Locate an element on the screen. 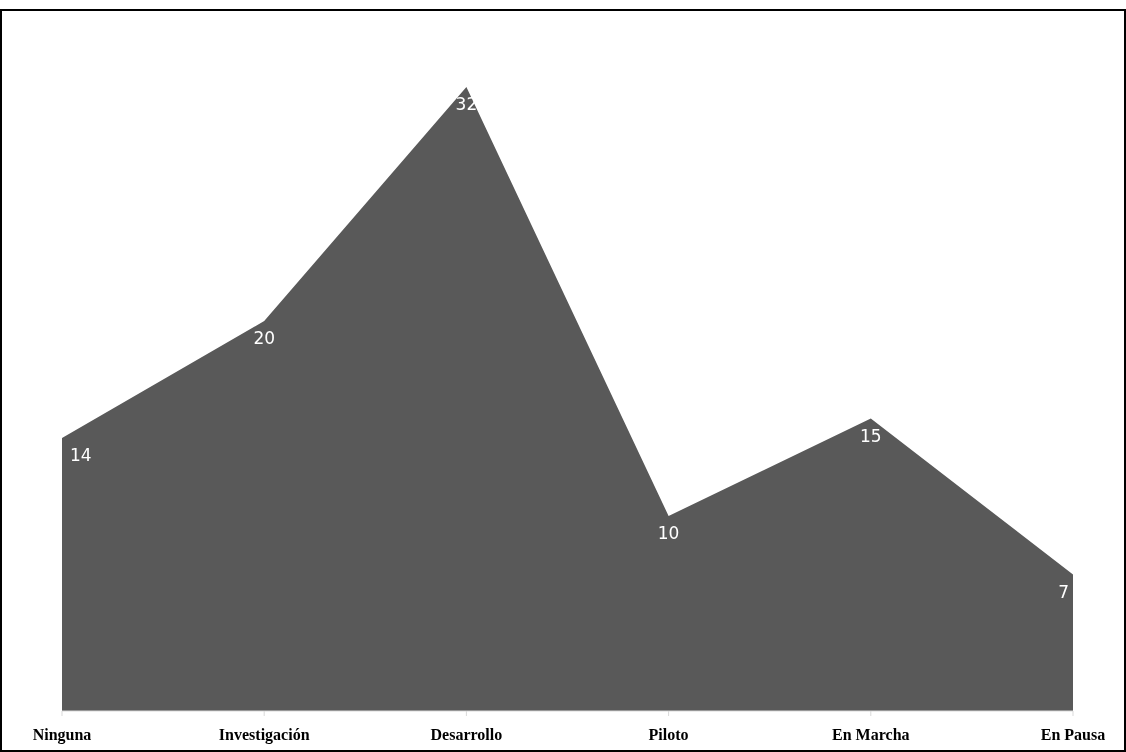  data-label: 15 is located at coordinates (870, 435).